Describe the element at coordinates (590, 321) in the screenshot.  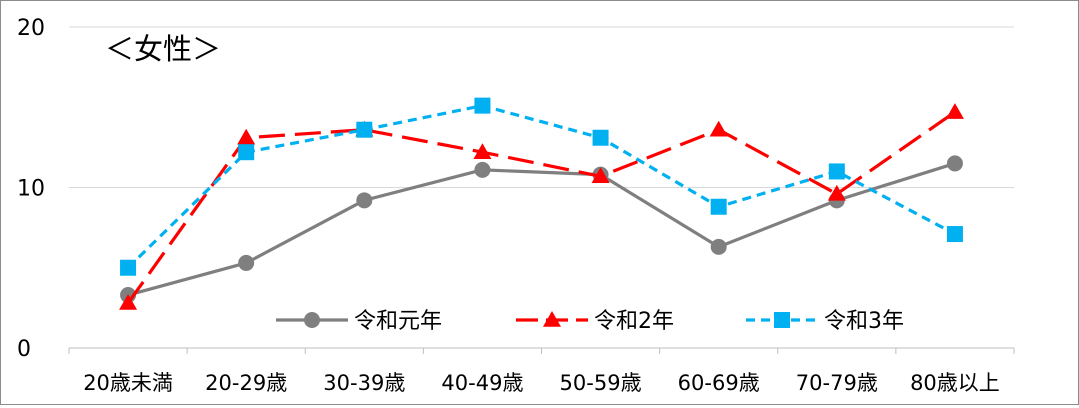
I see `legend: 令和元年 令和2年 令和3年` at that location.